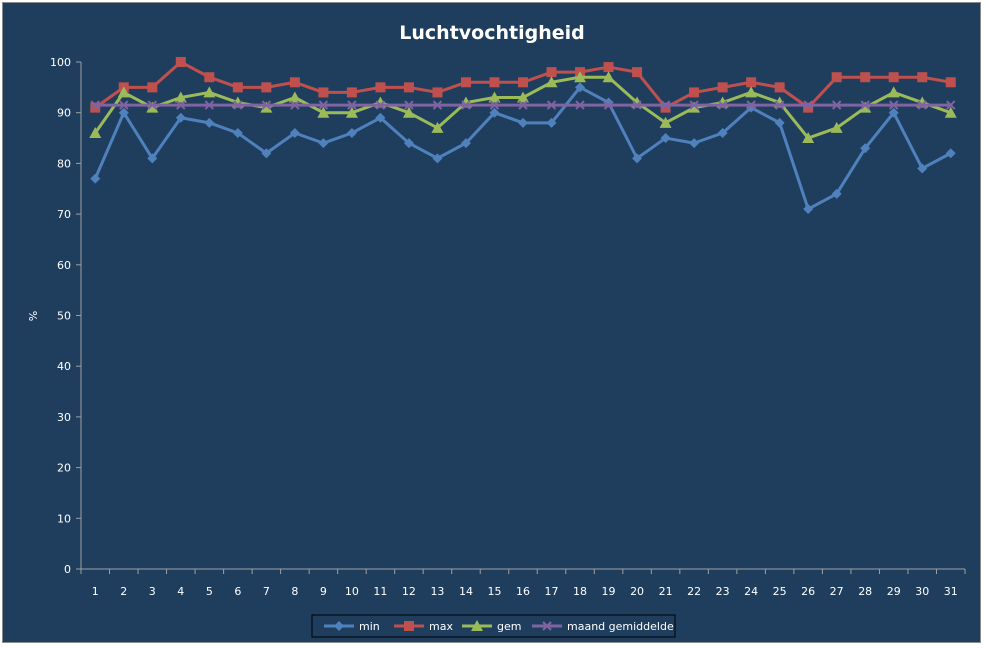  I want to click on x-tick-label: 12, so click(409, 591).